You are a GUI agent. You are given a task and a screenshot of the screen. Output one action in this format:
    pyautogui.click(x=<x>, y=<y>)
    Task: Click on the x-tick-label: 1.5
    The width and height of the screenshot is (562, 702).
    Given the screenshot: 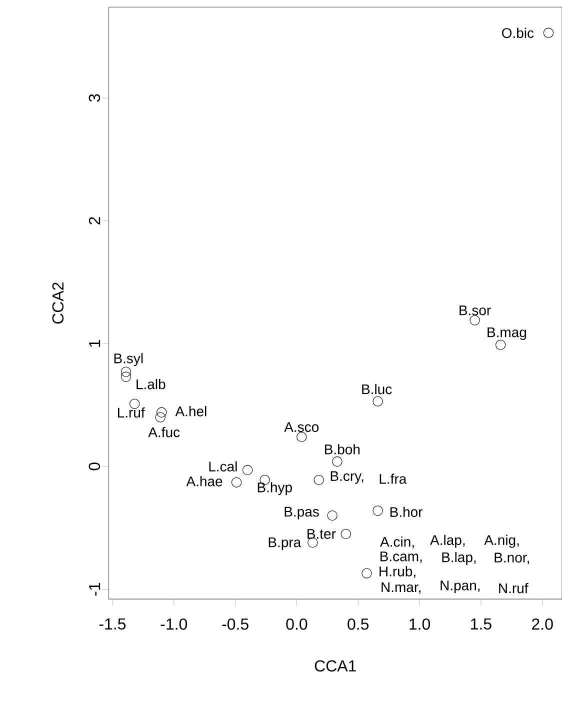 What is the action you would take?
    pyautogui.click(x=481, y=624)
    